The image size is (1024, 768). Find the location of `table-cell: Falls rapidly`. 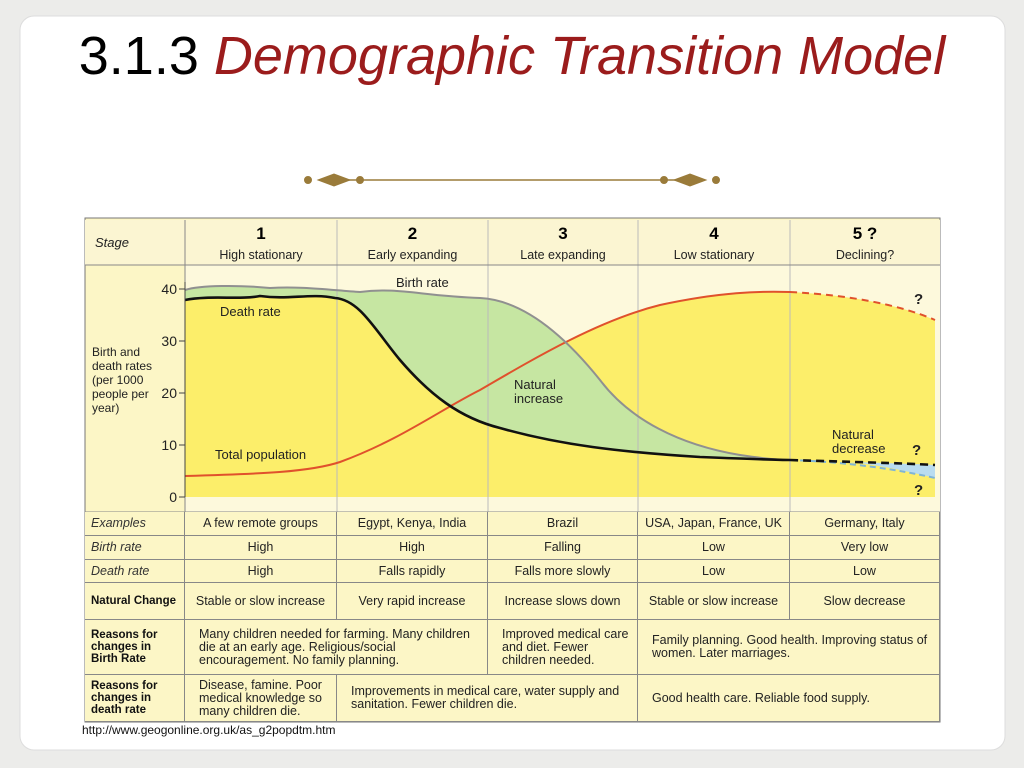

table-cell: Falls rapidly is located at coordinates (412, 571).